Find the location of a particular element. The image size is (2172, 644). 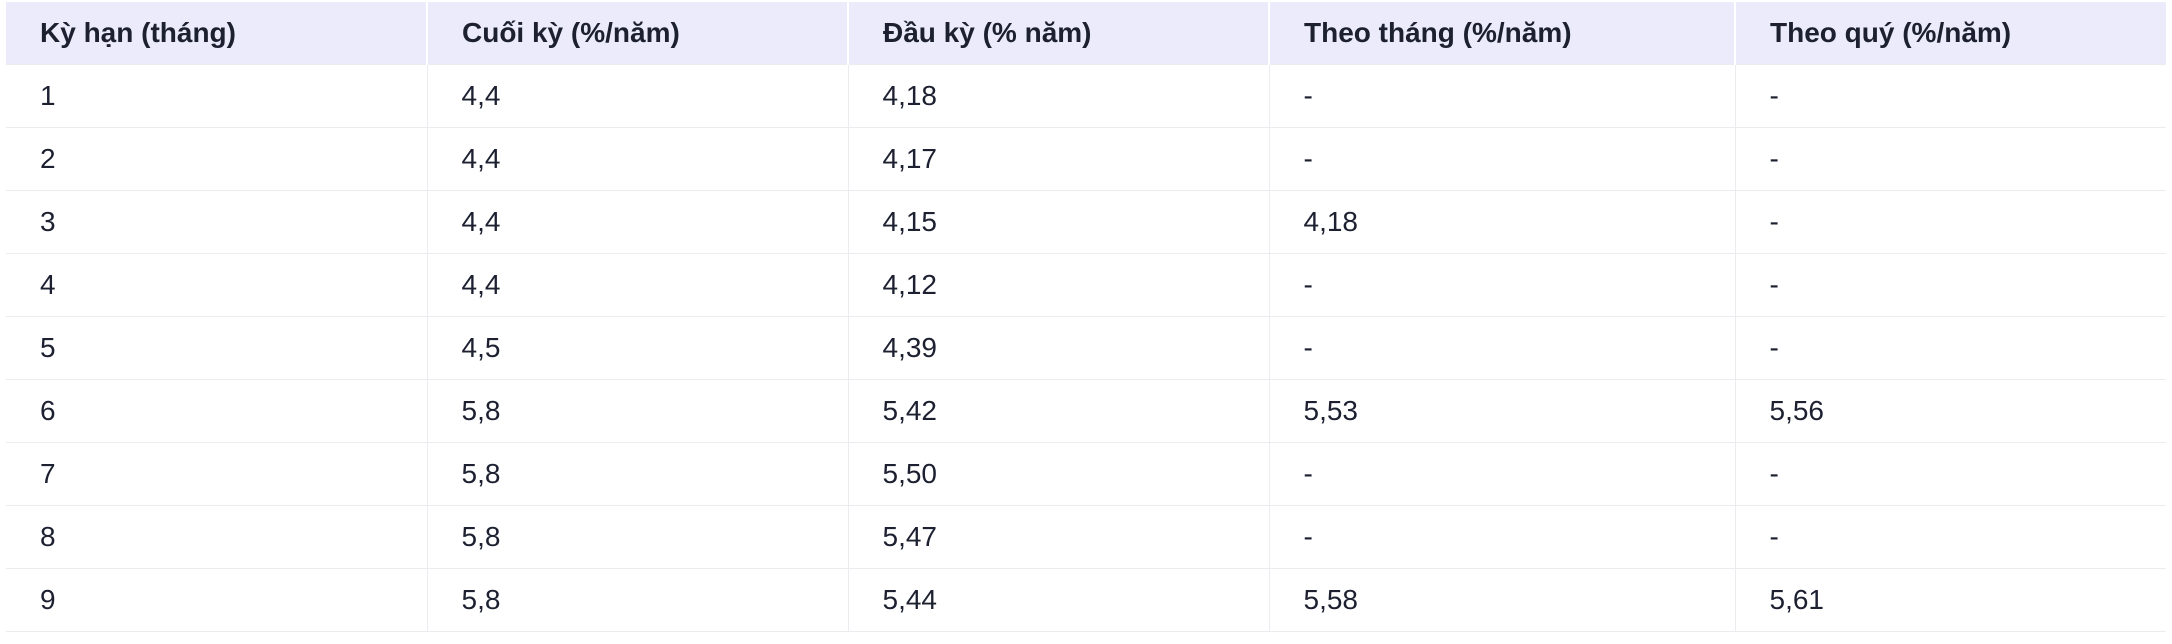

table-row: 3 4,4 4,15 4,18 - is located at coordinates (1086, 222).